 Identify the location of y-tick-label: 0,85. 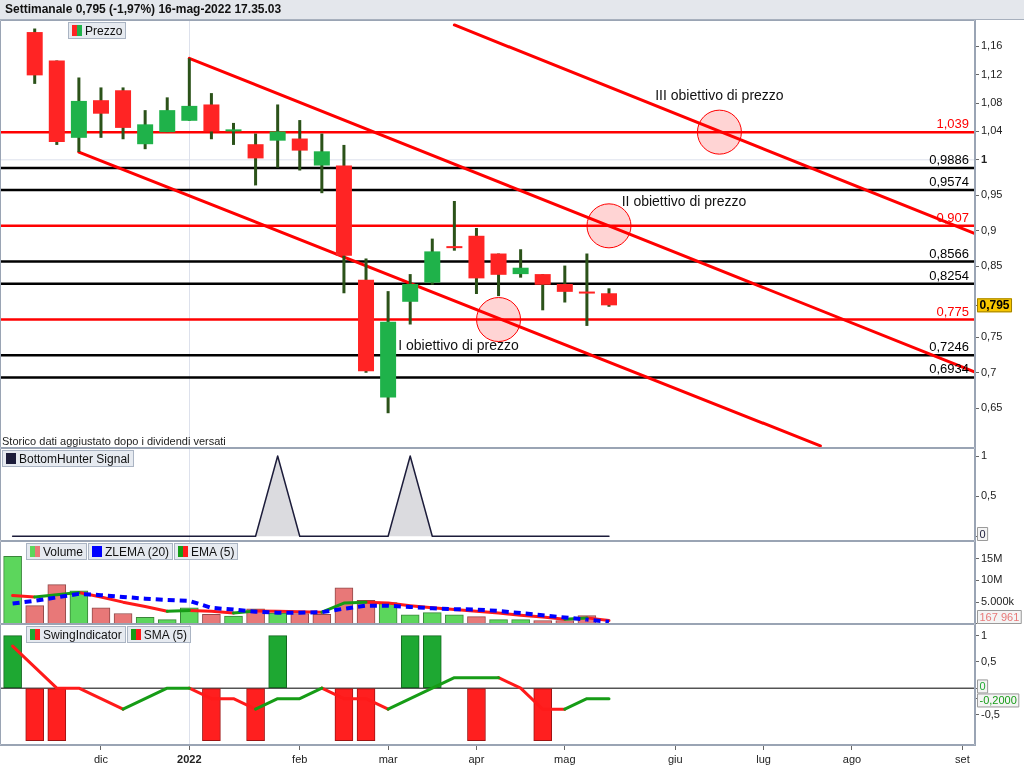
(992, 265).